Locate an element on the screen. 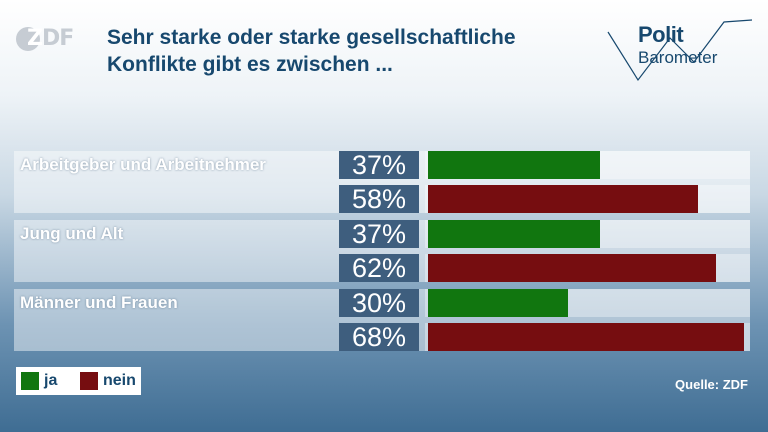  legend-label-nein: nein is located at coordinates (119, 380).